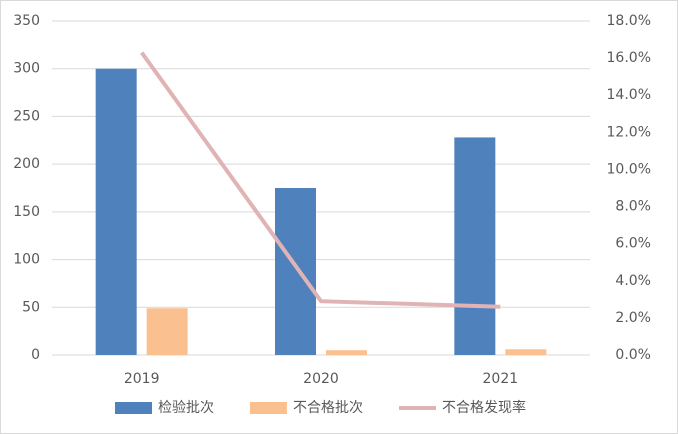  What do you see at coordinates (629, 132) in the screenshot?
I see `y2-tick-label: 12.0%` at bounding box center [629, 132].